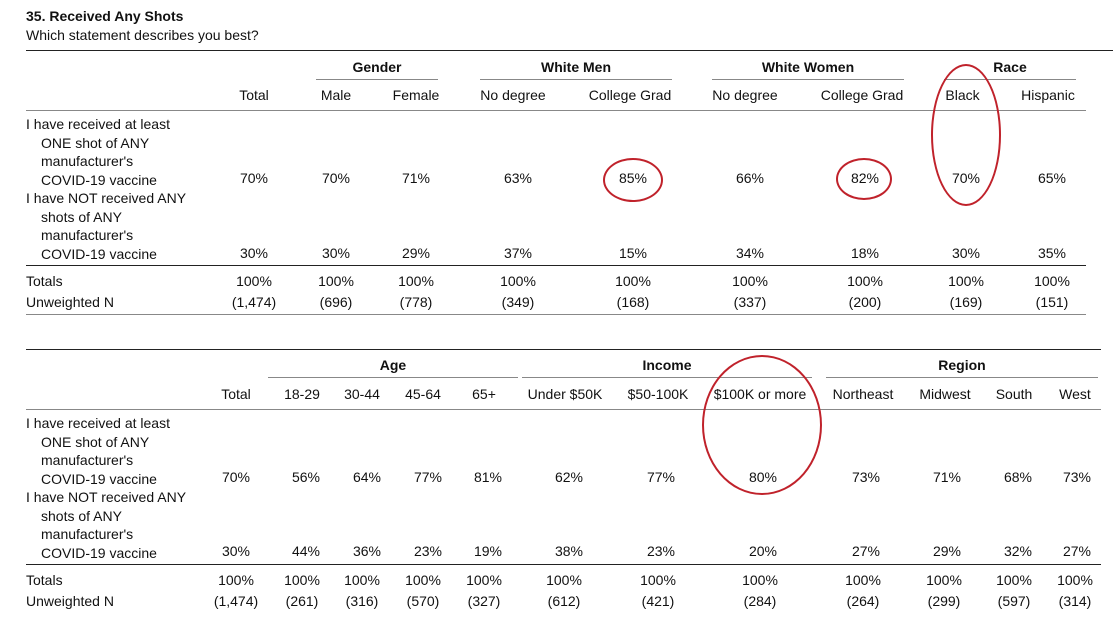 The image size is (1113, 625). Describe the element at coordinates (302, 601) in the screenshot. I see `table-cell: (261)` at that location.